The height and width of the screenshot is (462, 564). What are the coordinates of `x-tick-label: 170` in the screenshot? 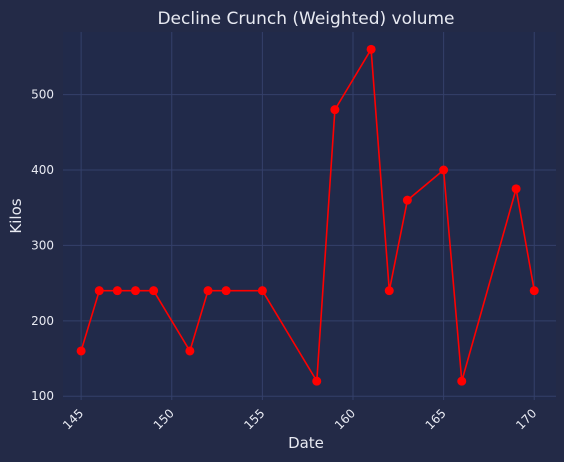 It's located at (526, 419).